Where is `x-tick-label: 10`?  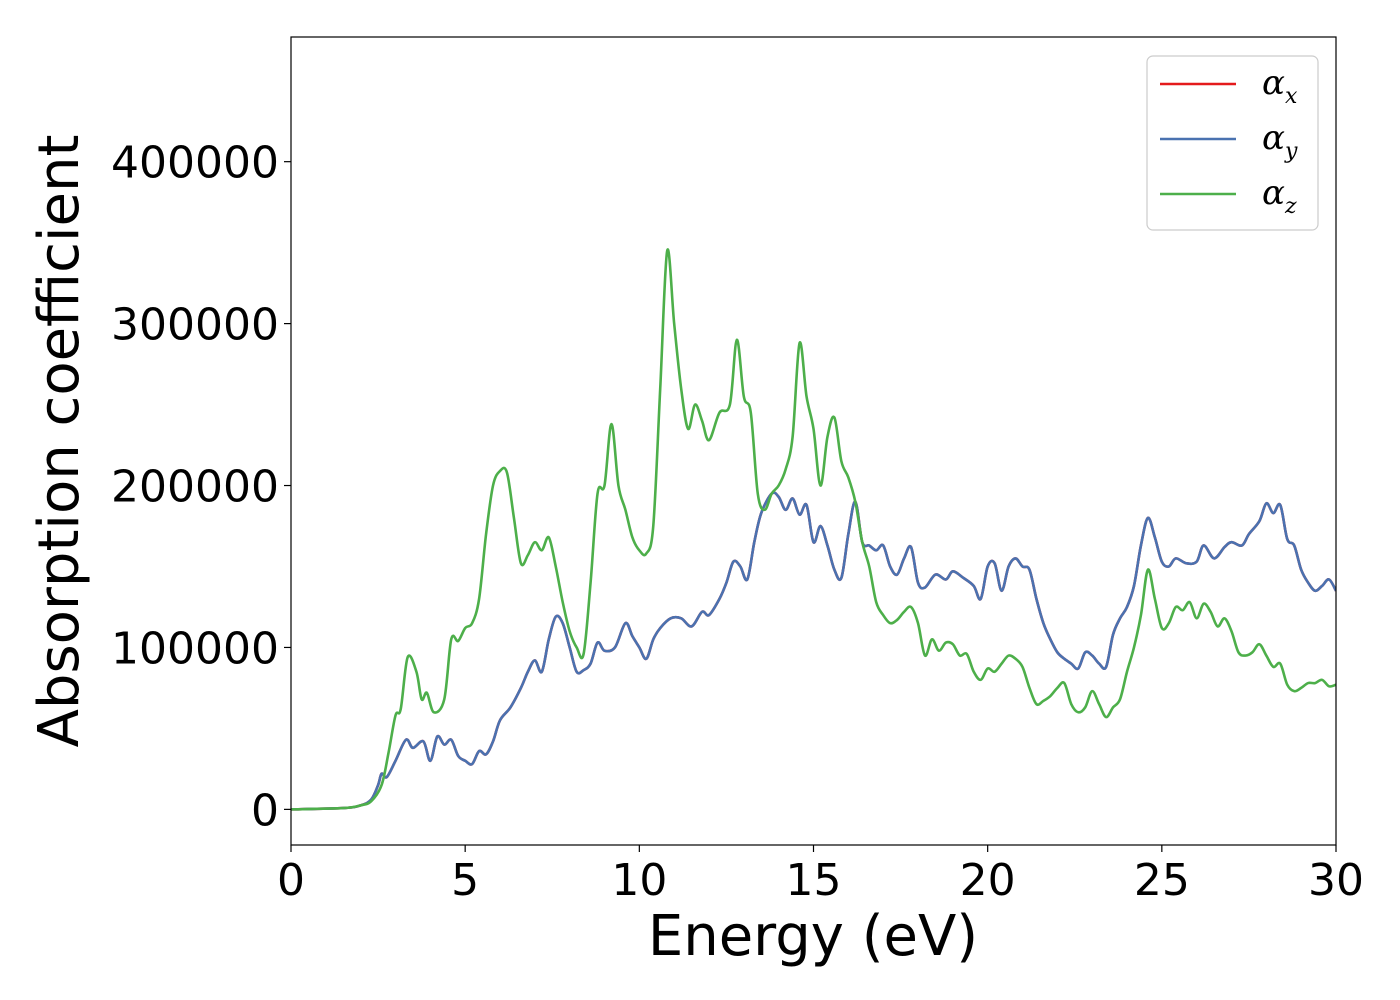 x-tick-label: 10 is located at coordinates (639, 880).